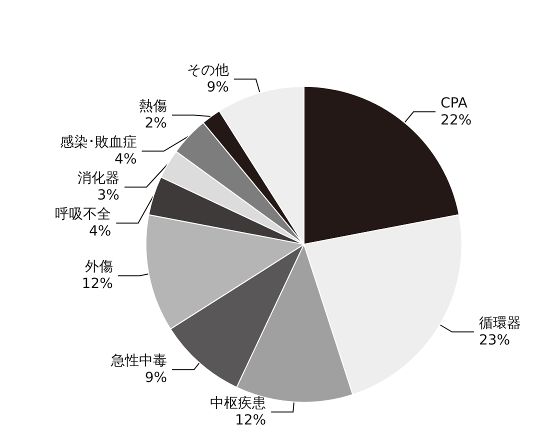  I want to click on slice-label: 中枢疾患, so click(238, 404).